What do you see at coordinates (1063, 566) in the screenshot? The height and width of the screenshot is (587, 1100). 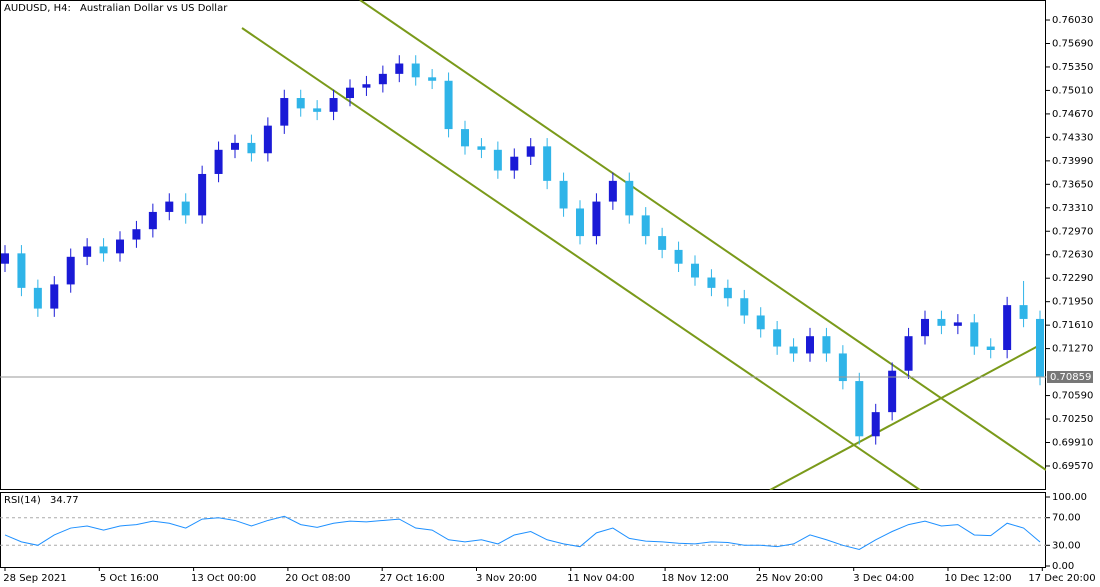 I see `rsi-tick-label: 0.00` at bounding box center [1063, 566].